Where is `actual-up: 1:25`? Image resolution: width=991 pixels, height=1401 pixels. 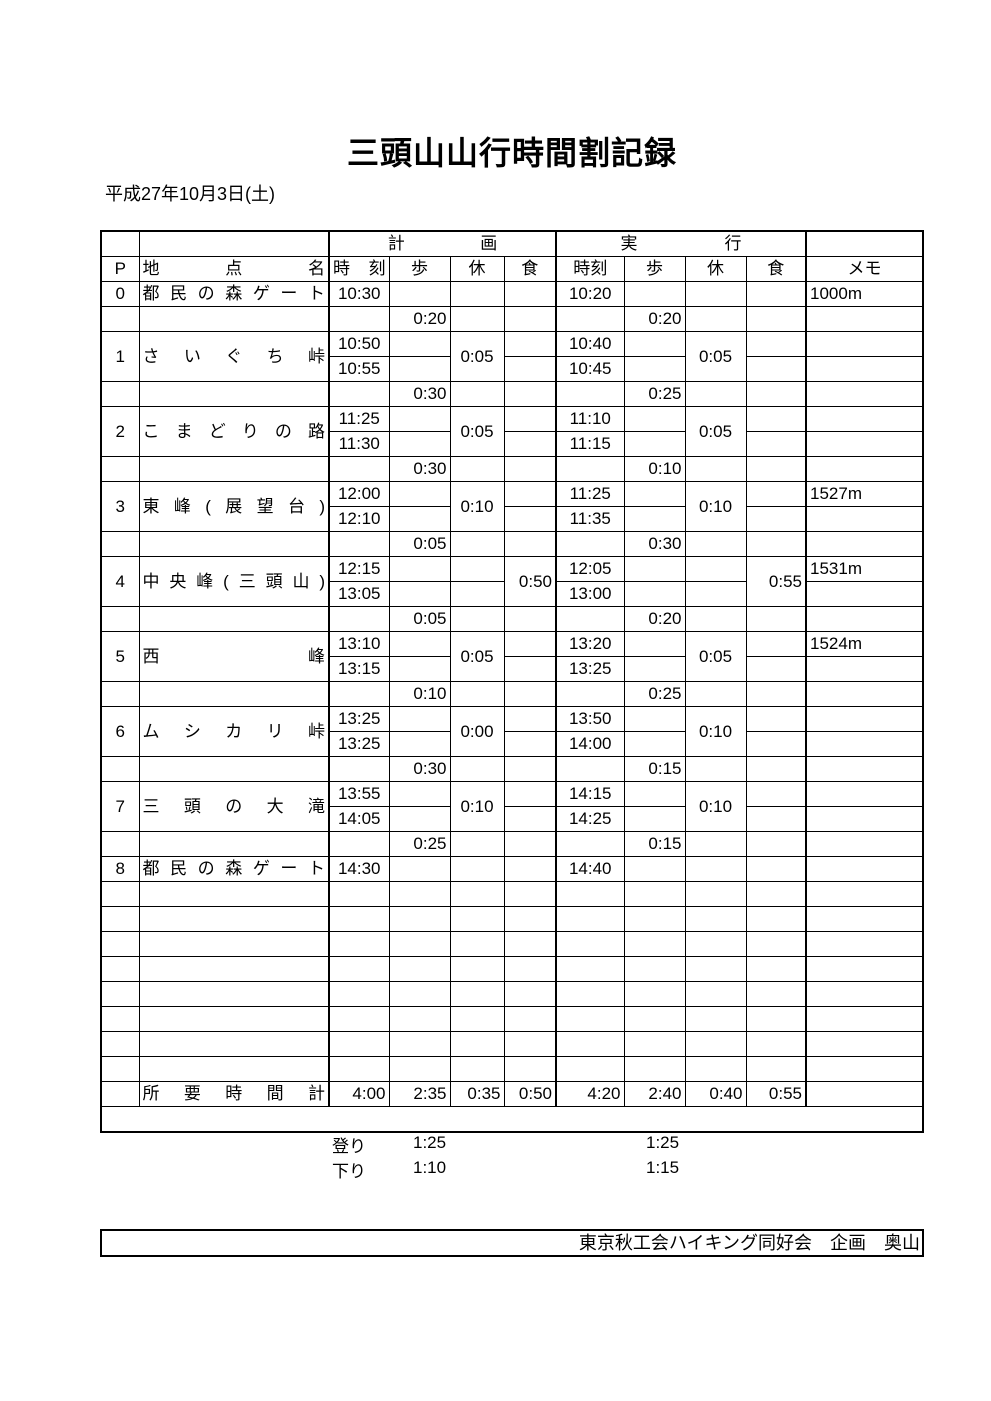 actual-up: 1:25 is located at coordinates (663, 1142).